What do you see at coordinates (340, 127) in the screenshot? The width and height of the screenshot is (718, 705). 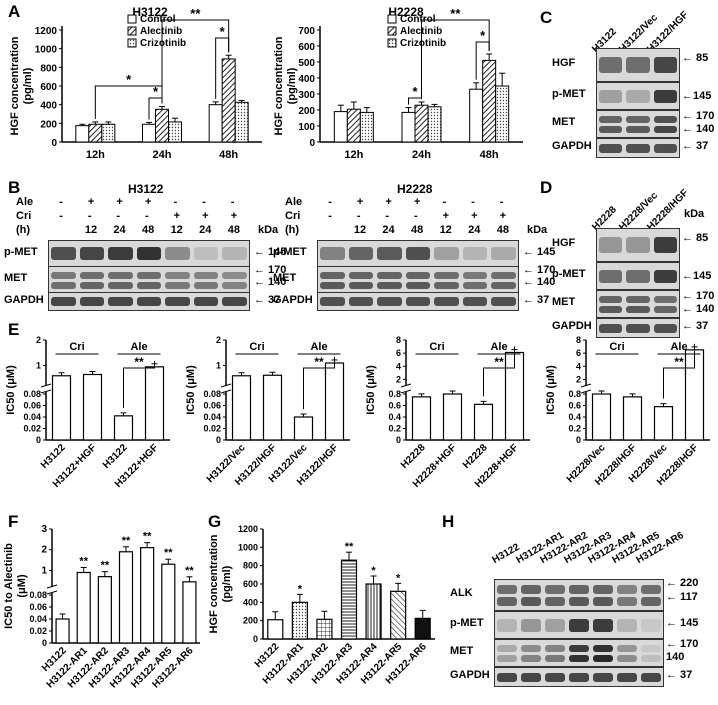 I see `bar-control-12h` at bounding box center [340, 127].